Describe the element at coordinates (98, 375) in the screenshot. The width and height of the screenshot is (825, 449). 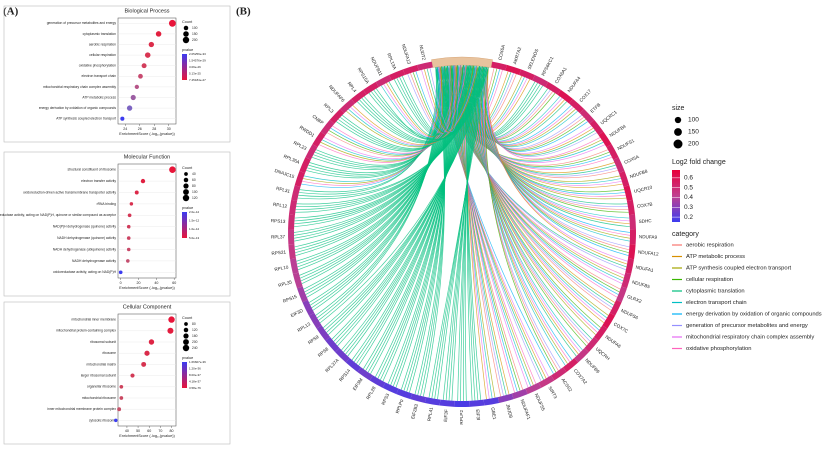
I see `y-tick-label: larger ribosomal subunit` at that location.